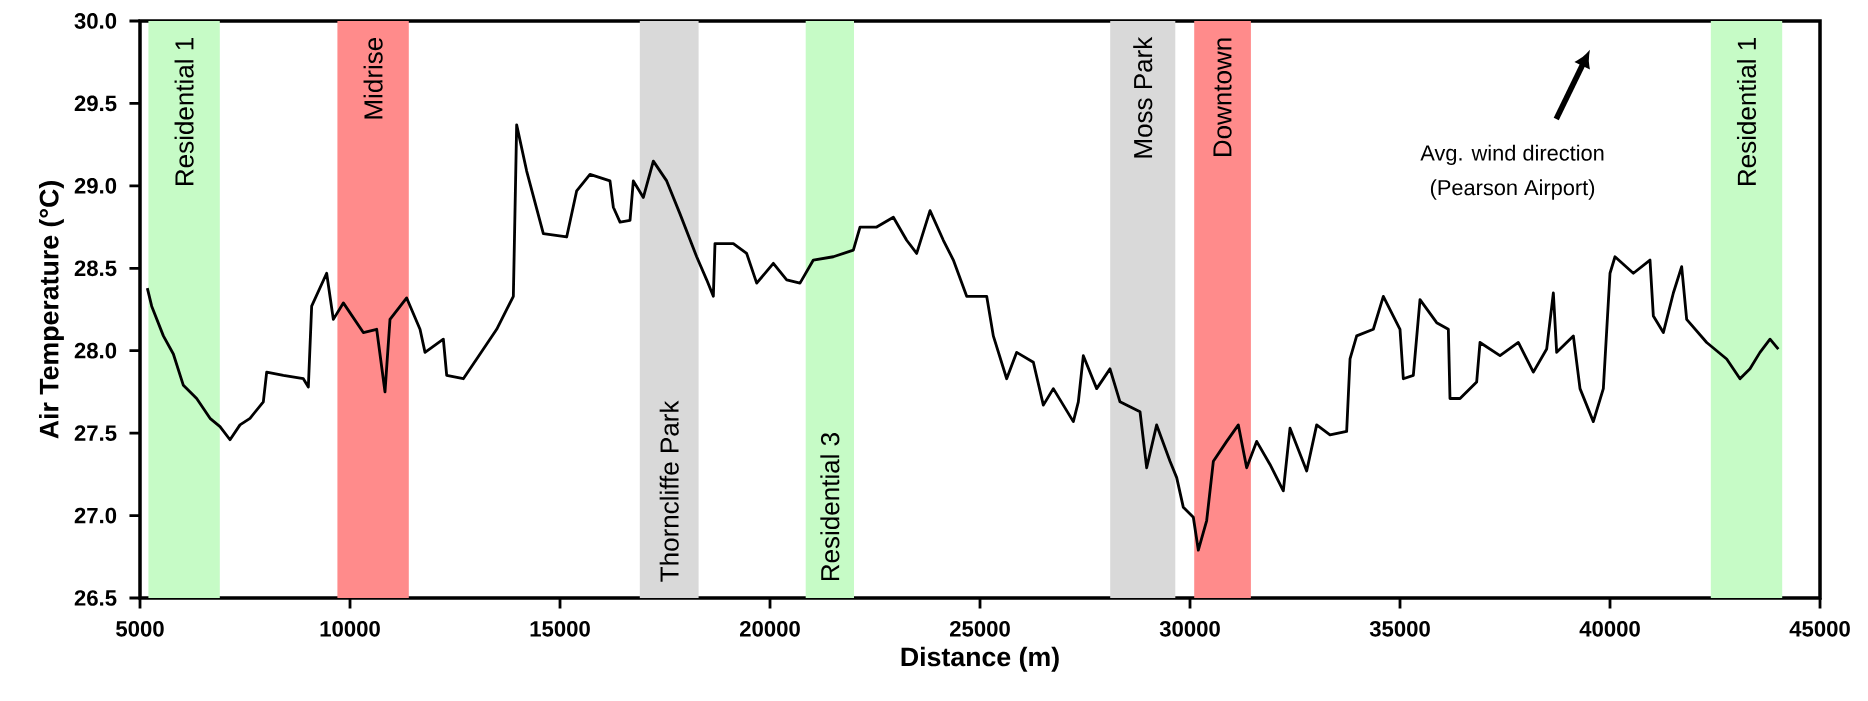 The width and height of the screenshot is (1868, 701). What do you see at coordinates (1512, 155) in the screenshot?
I see `annotation: Avg. wind direction` at bounding box center [1512, 155].